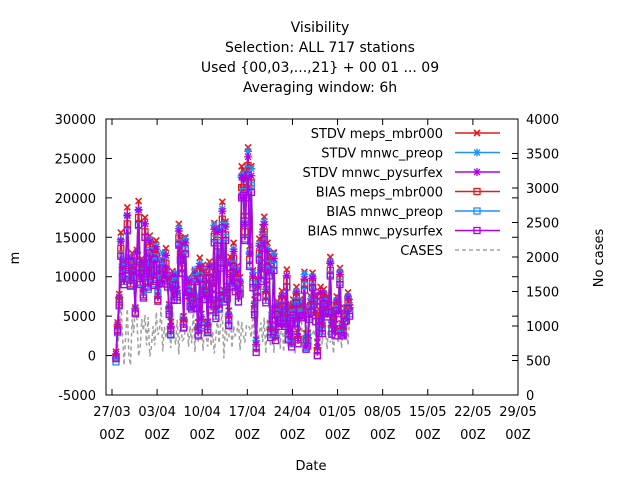 The image size is (640, 480). I want to click on x-tick-label-date: 27/03, so click(111, 412).